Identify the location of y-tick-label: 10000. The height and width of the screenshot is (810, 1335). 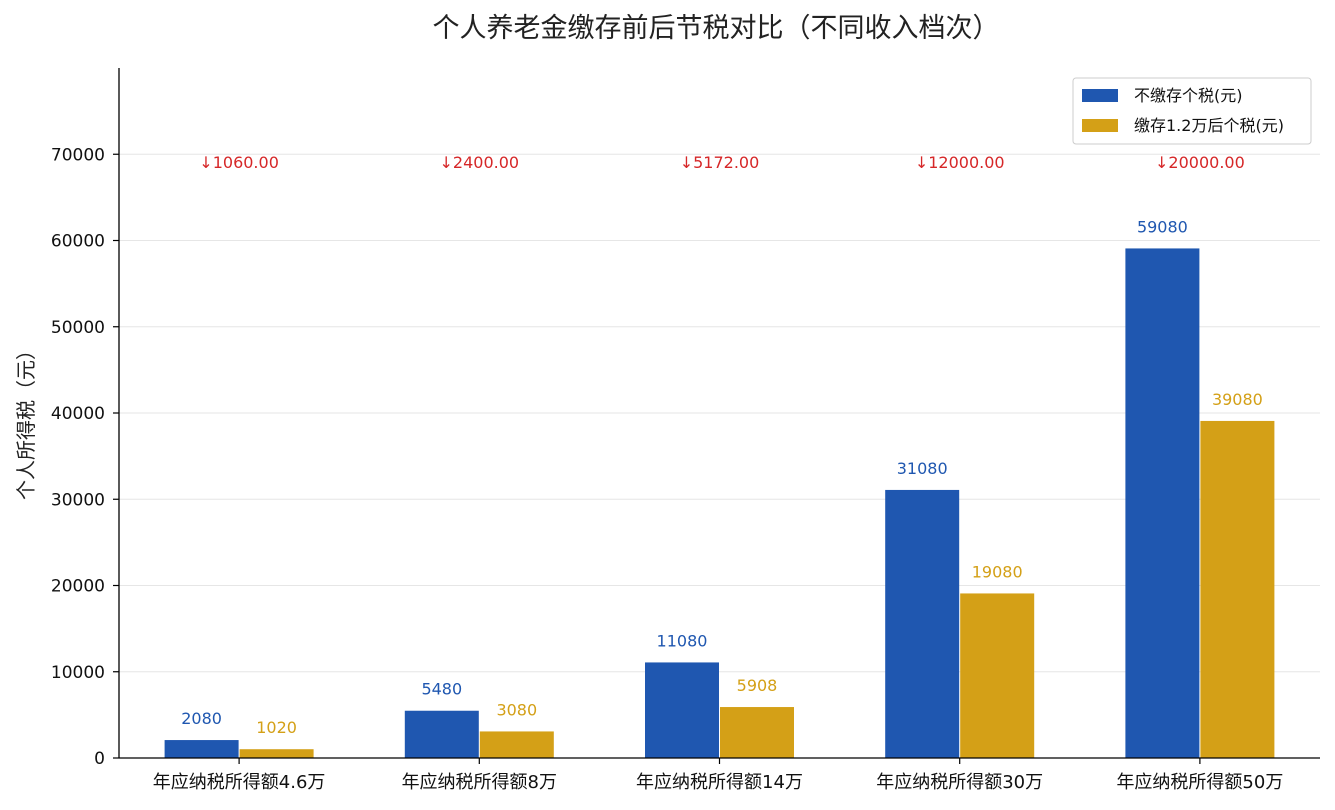
(78, 673).